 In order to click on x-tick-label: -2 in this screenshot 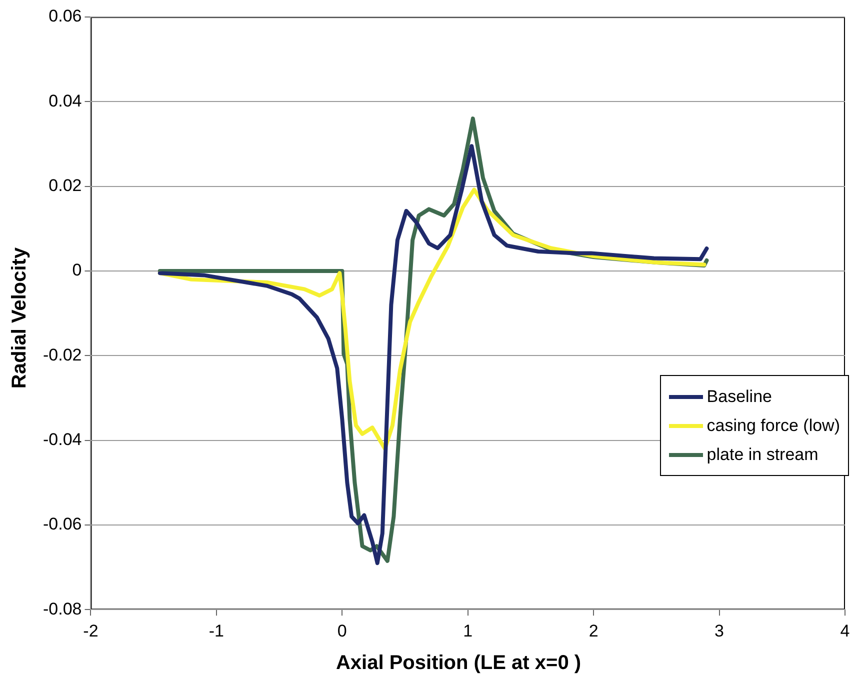, I will do `click(90, 630)`.